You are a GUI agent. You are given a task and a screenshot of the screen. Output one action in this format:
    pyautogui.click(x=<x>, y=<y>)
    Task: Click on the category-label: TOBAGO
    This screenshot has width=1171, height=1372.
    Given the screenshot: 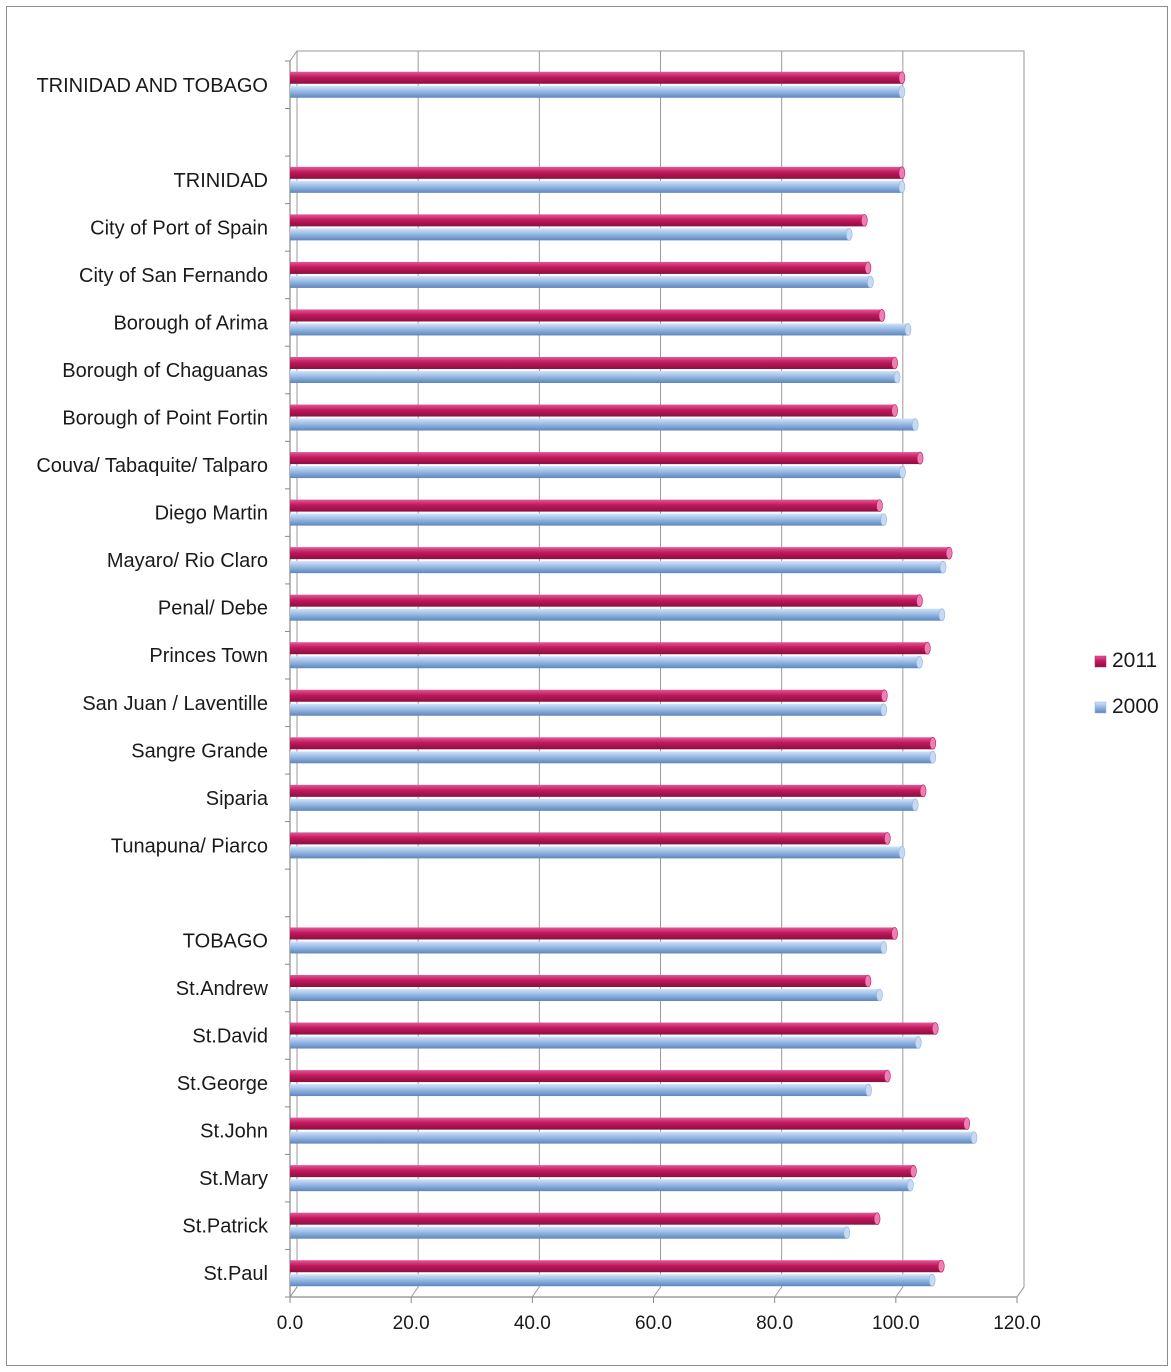 What is the action you would take?
    pyautogui.click(x=225, y=941)
    